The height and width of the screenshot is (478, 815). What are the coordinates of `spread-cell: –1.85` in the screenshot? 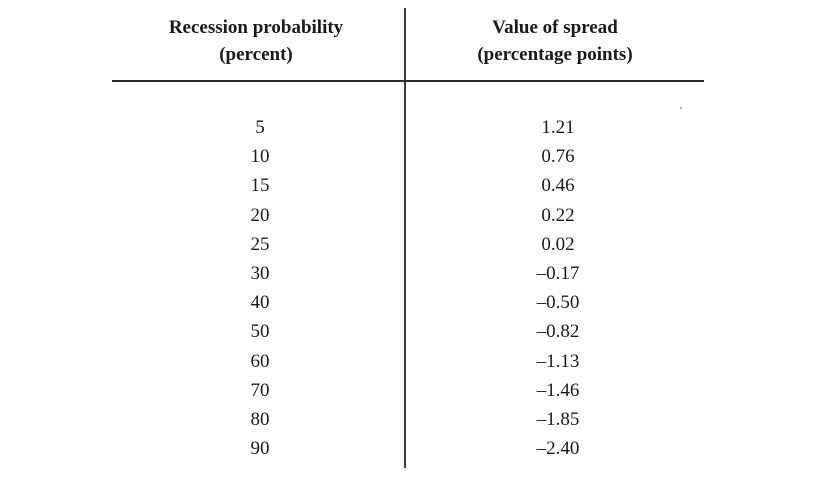 It's located at (558, 419).